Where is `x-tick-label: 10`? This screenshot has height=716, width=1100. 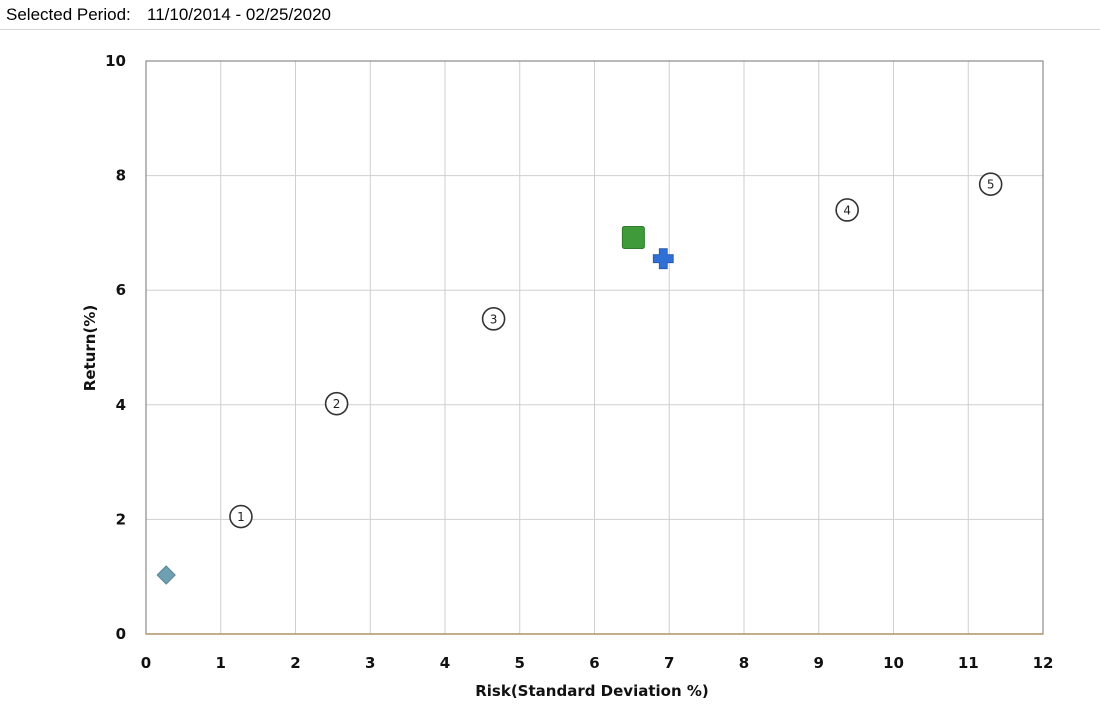 x-tick-label: 10 is located at coordinates (893, 663).